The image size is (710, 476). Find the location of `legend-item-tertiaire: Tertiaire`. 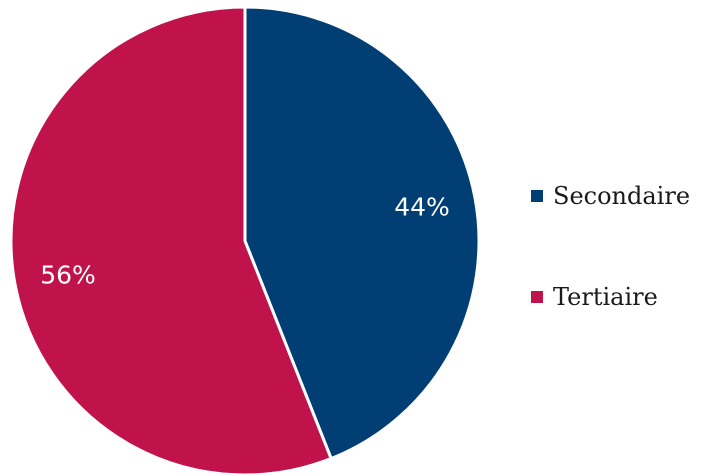

legend-item-tertiaire: Tertiaire is located at coordinates (594, 297).